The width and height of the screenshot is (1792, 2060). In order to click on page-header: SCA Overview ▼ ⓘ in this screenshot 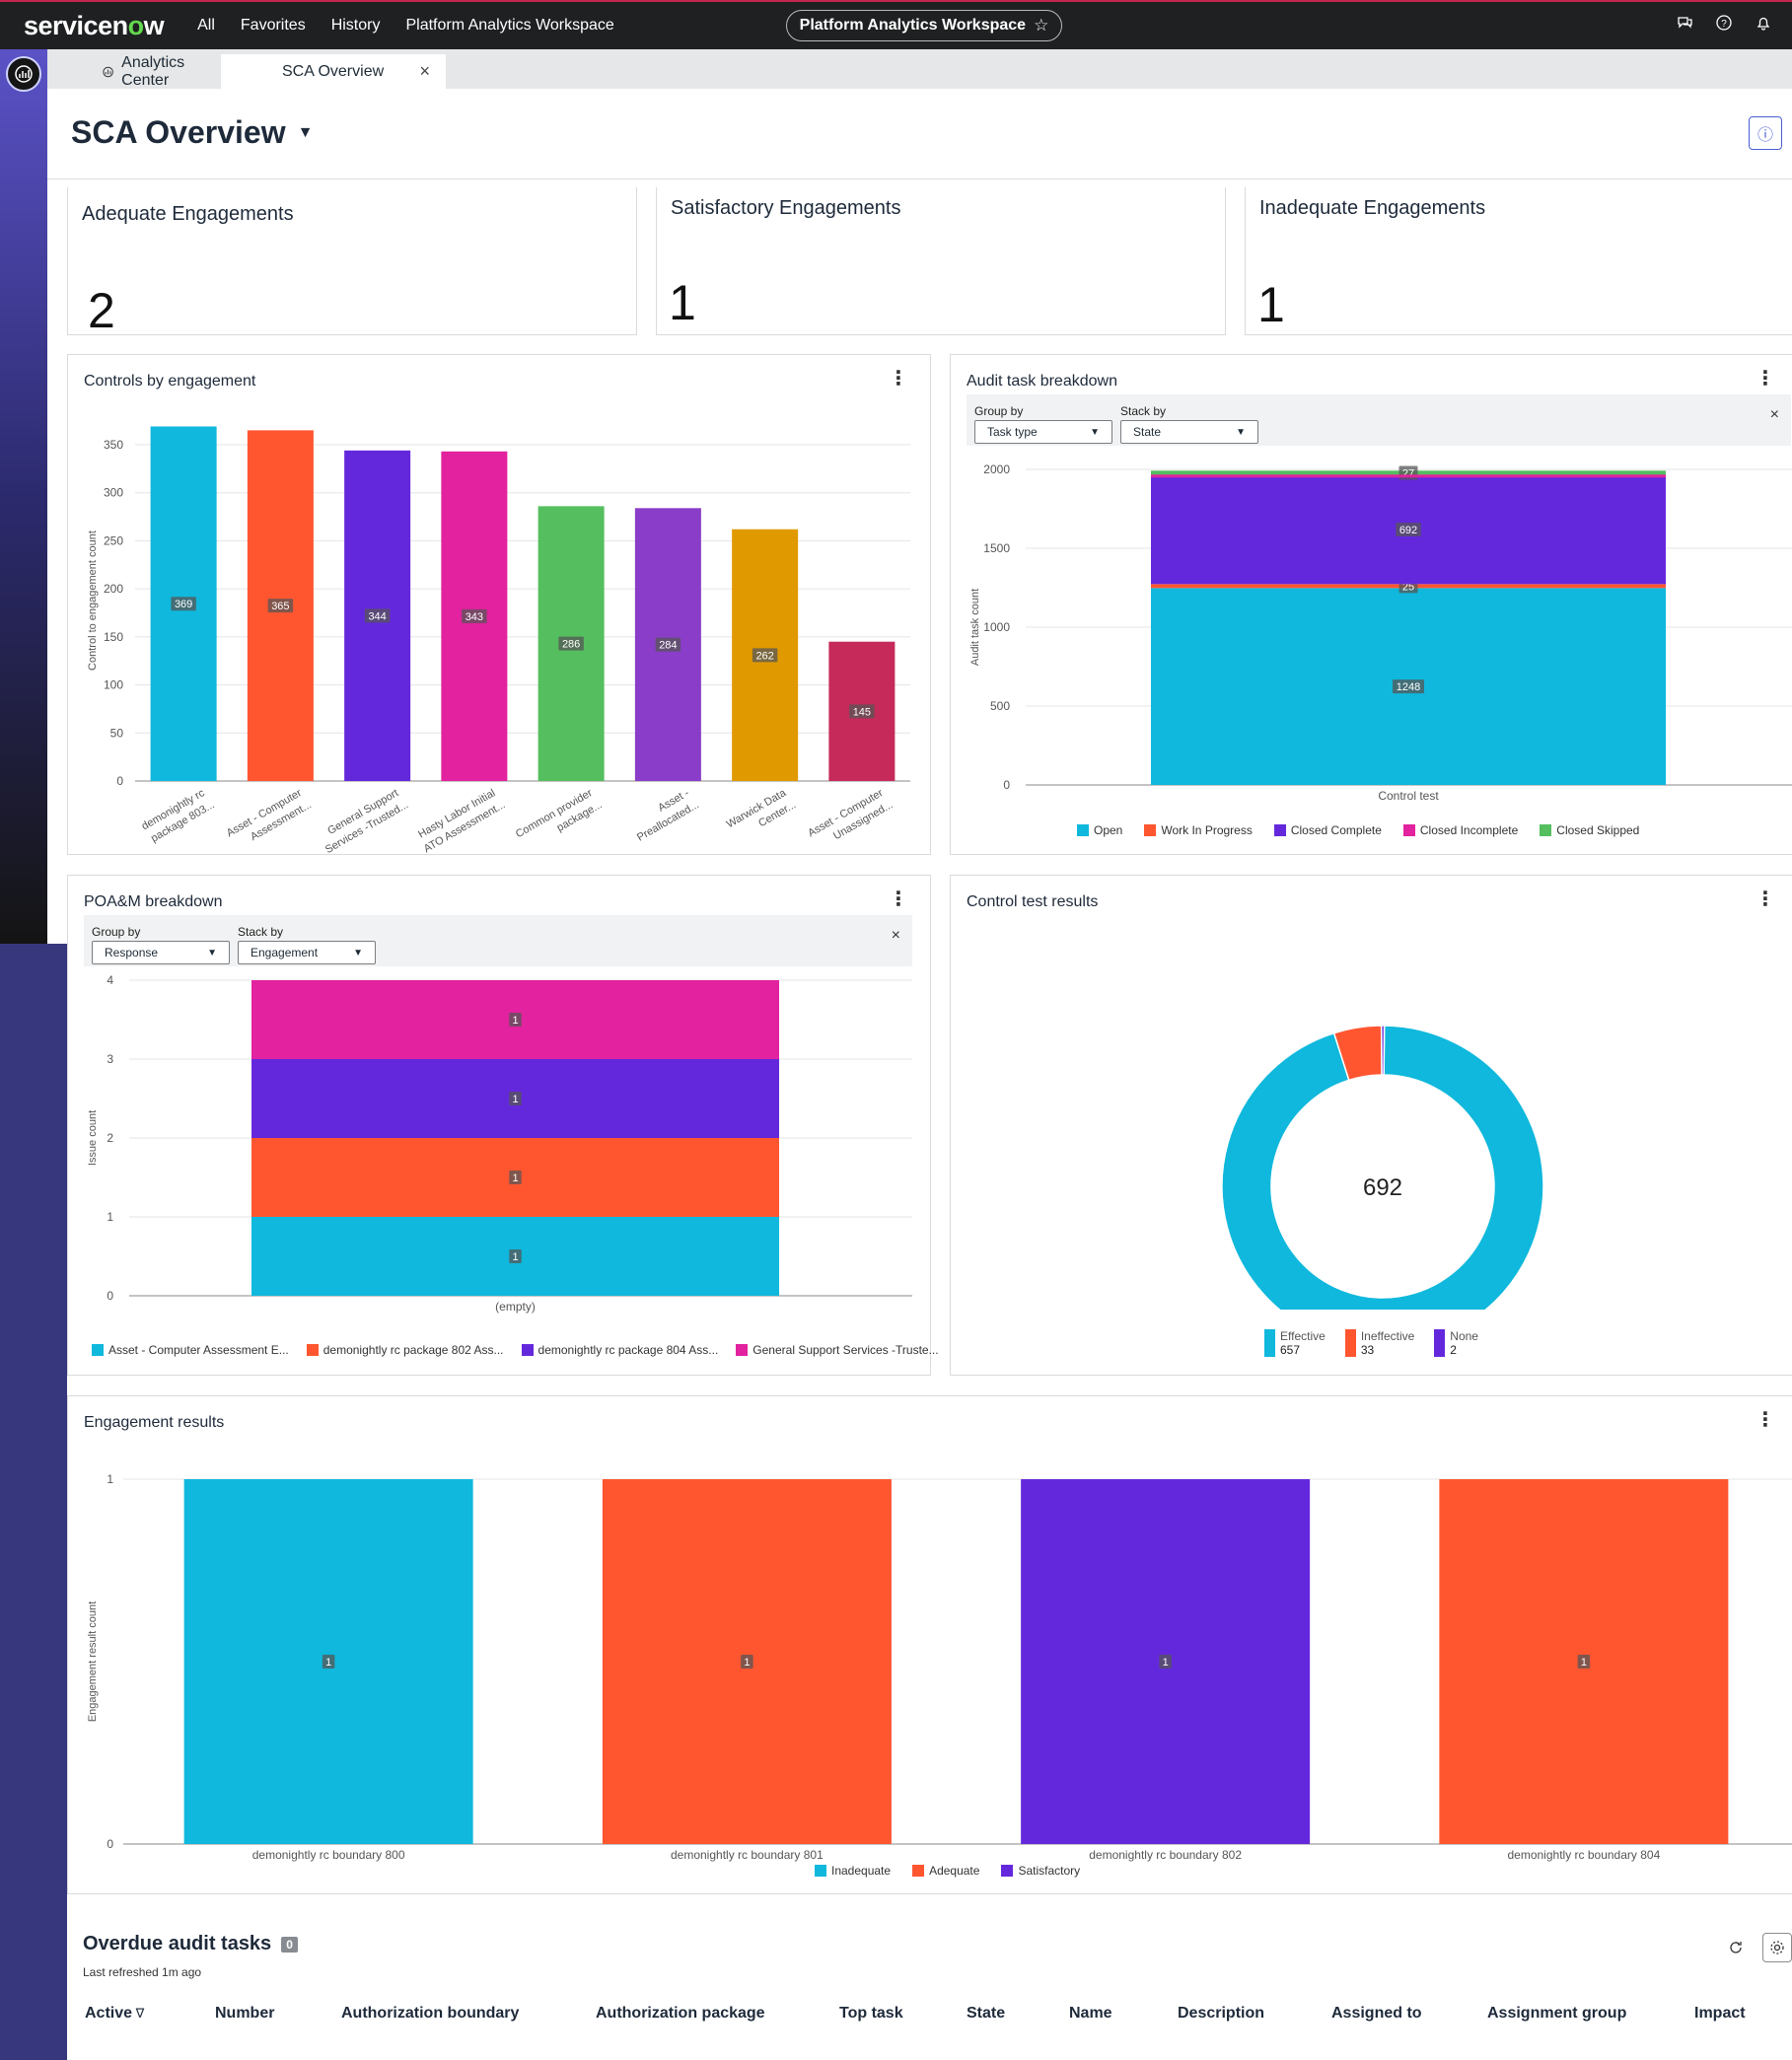, I will do `click(919, 134)`.